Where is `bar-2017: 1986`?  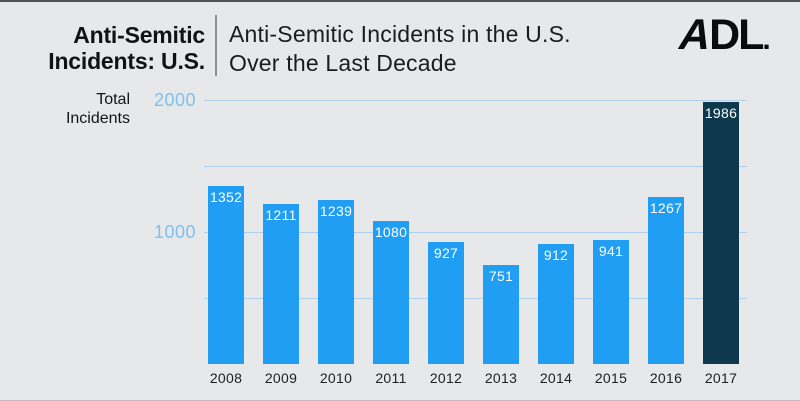 bar-2017: 1986 is located at coordinates (721, 233).